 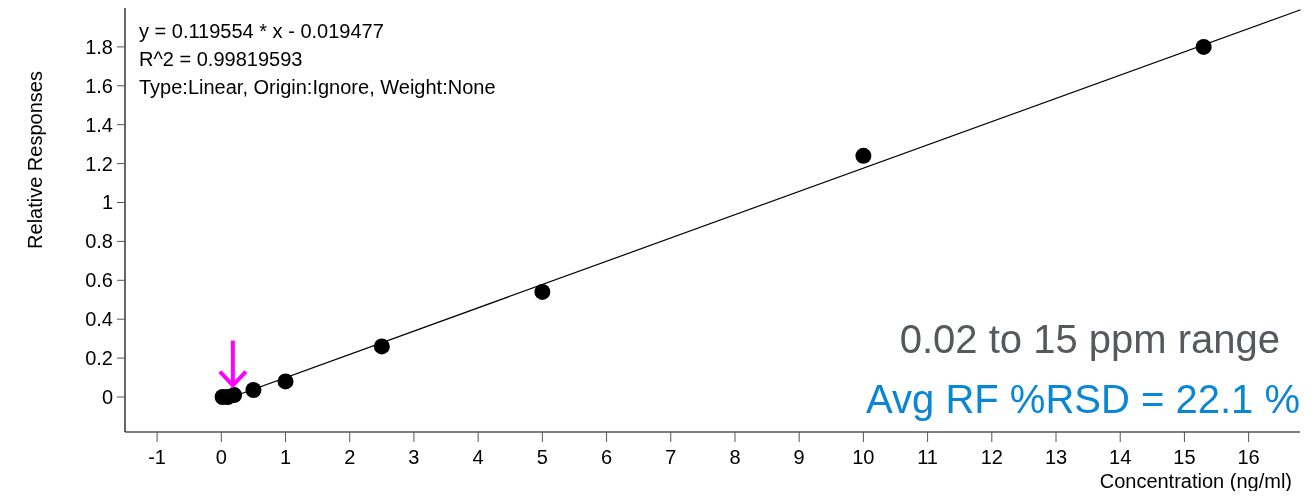 What do you see at coordinates (799, 457) in the screenshot?
I see `x-tick-label: 9` at bounding box center [799, 457].